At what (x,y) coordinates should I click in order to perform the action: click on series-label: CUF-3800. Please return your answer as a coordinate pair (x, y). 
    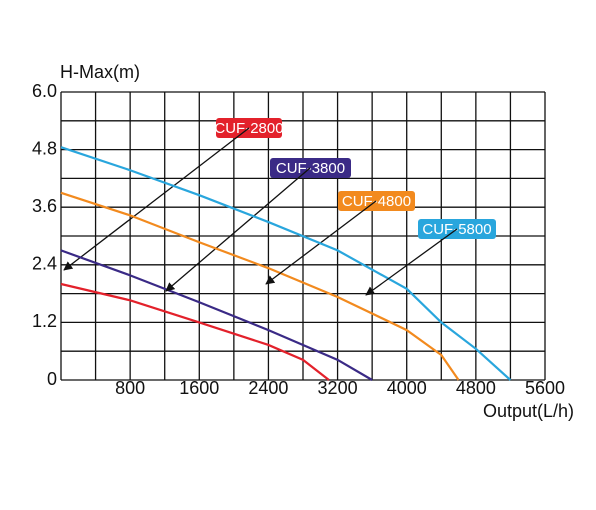
    Looking at the image, I should click on (310, 168).